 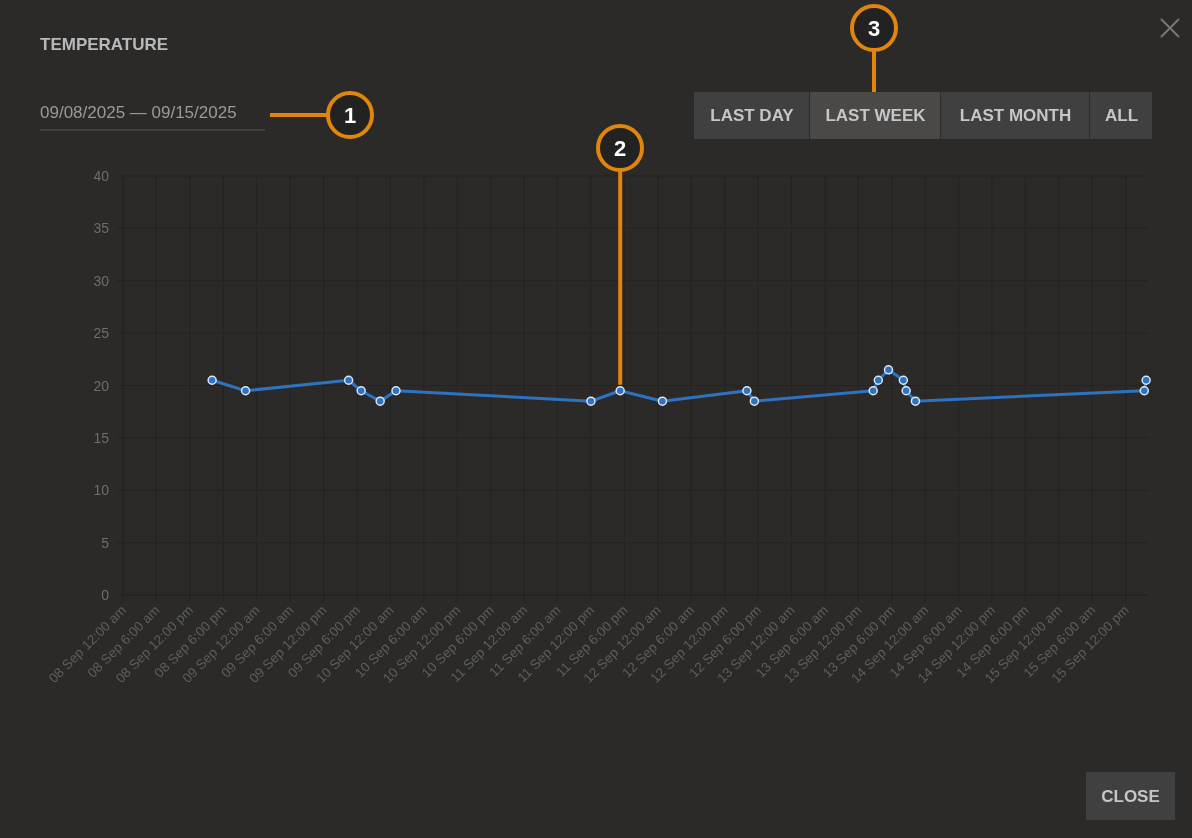 I want to click on numbered-callout: 2, so click(x=620, y=254).